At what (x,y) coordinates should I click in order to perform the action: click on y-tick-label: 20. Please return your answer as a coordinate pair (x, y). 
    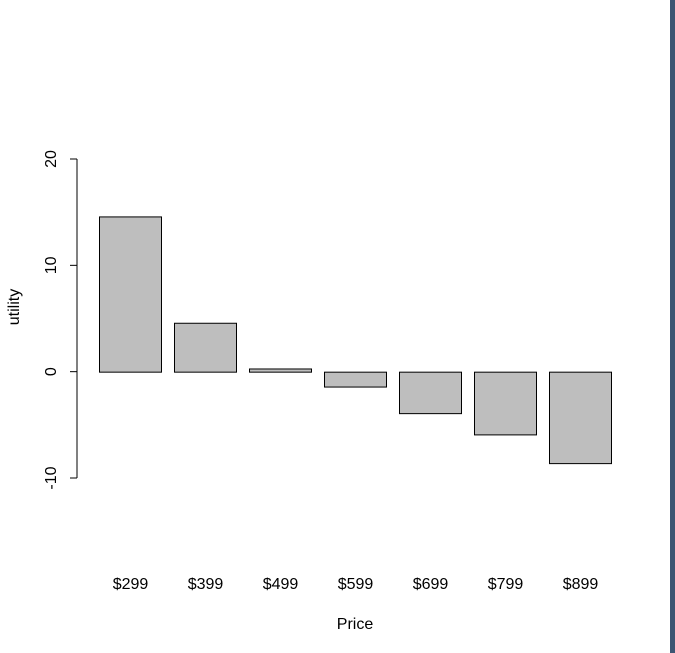
    Looking at the image, I should click on (51, 159).